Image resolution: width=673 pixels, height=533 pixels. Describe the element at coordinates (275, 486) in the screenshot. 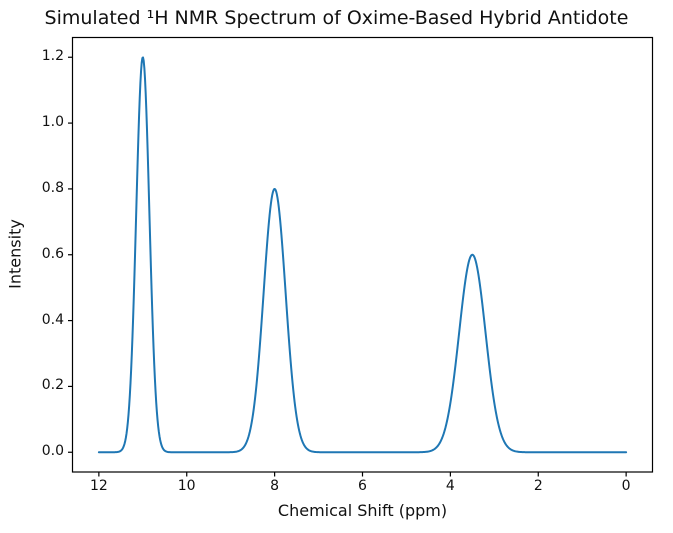

I see `x-tick-label: 8` at that location.